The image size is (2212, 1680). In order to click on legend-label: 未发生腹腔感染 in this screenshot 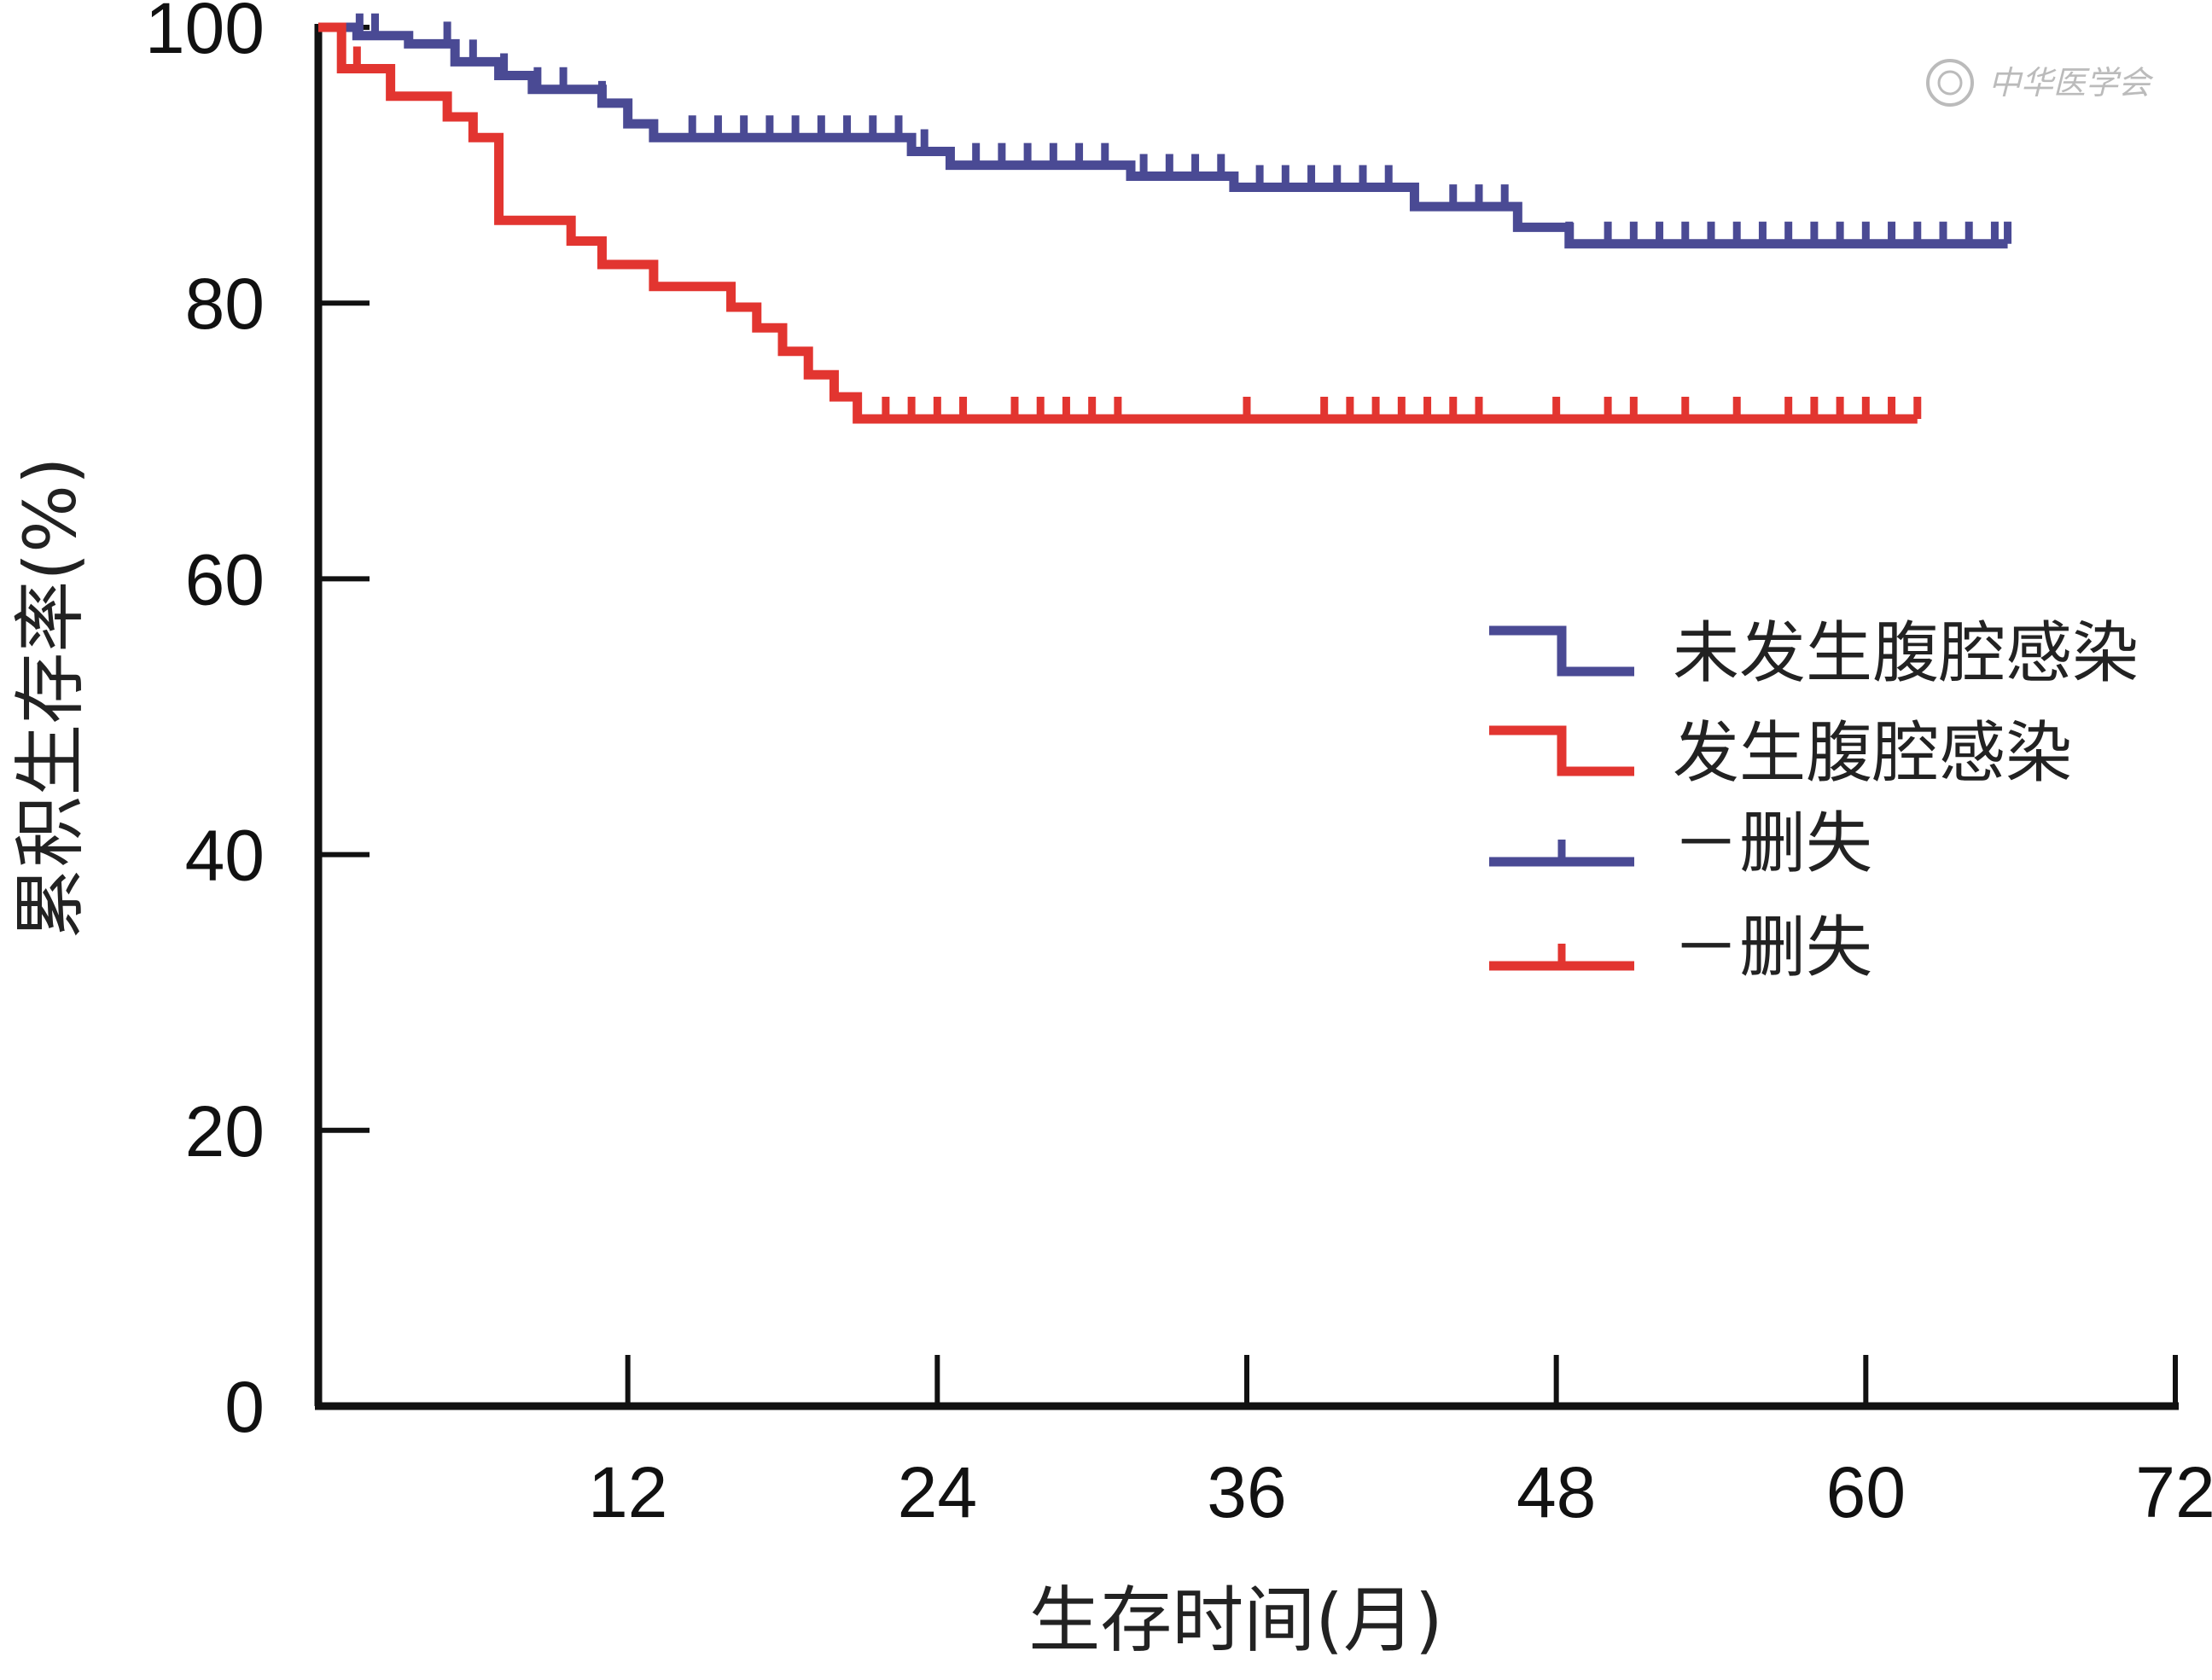, I will do `click(1906, 654)`.